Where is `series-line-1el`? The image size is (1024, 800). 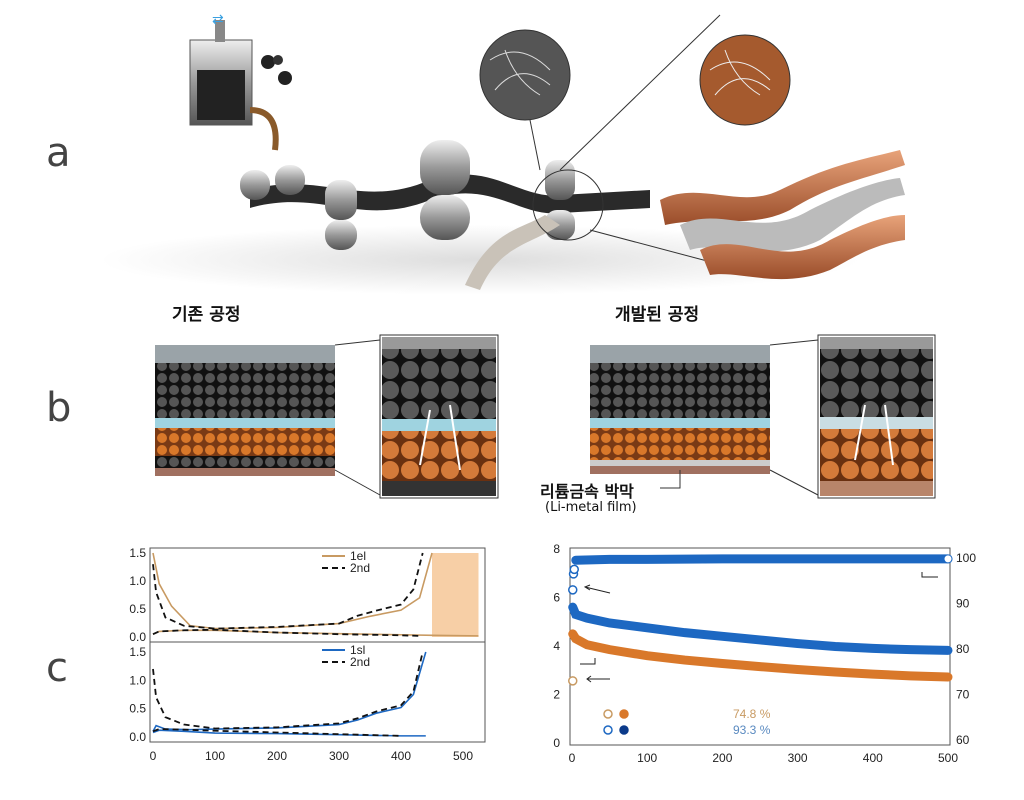 series-line-1el is located at coordinates (292, 591).